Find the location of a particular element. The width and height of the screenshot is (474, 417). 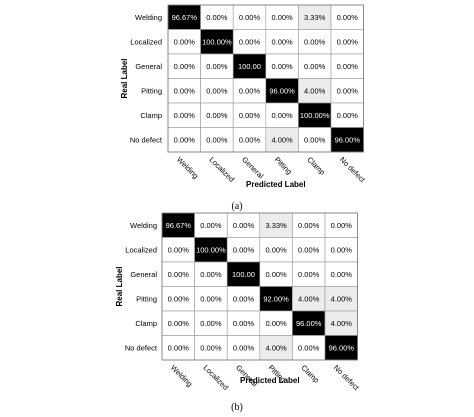

row-label: Clamp is located at coordinates (151, 115).